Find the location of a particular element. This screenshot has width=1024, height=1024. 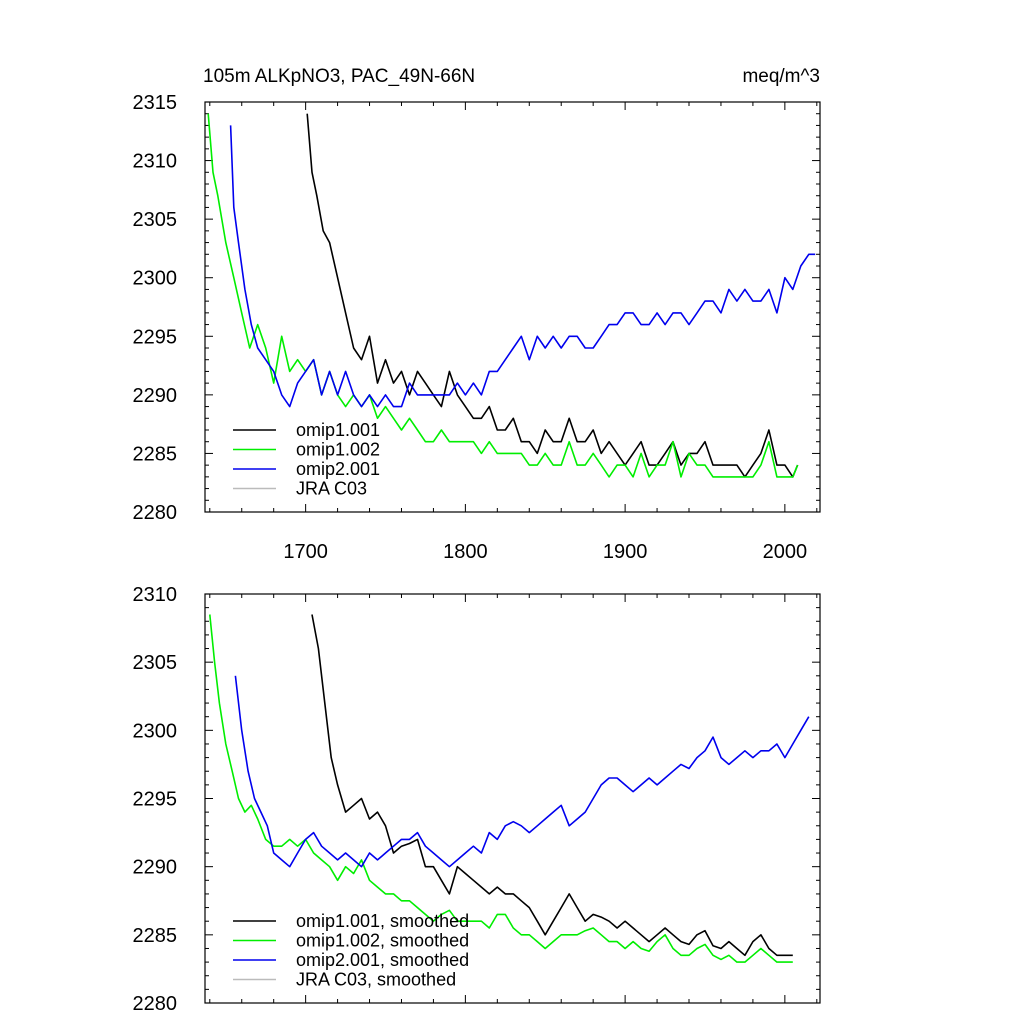

legend-label-4: JRA C03 is located at coordinates (331, 489).